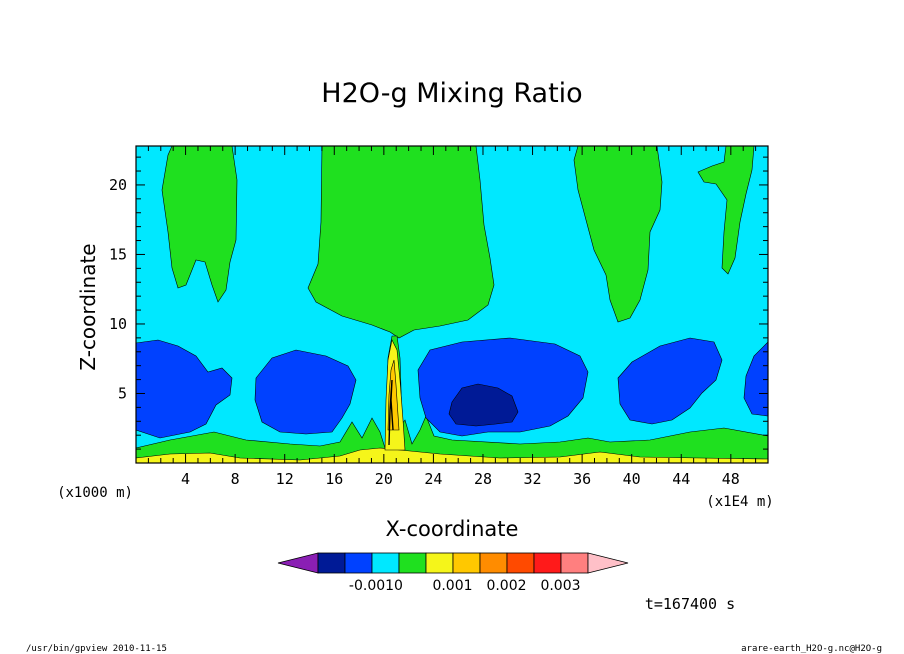  What do you see at coordinates (384, 479) in the screenshot?
I see `x-tick-label: 20` at bounding box center [384, 479].